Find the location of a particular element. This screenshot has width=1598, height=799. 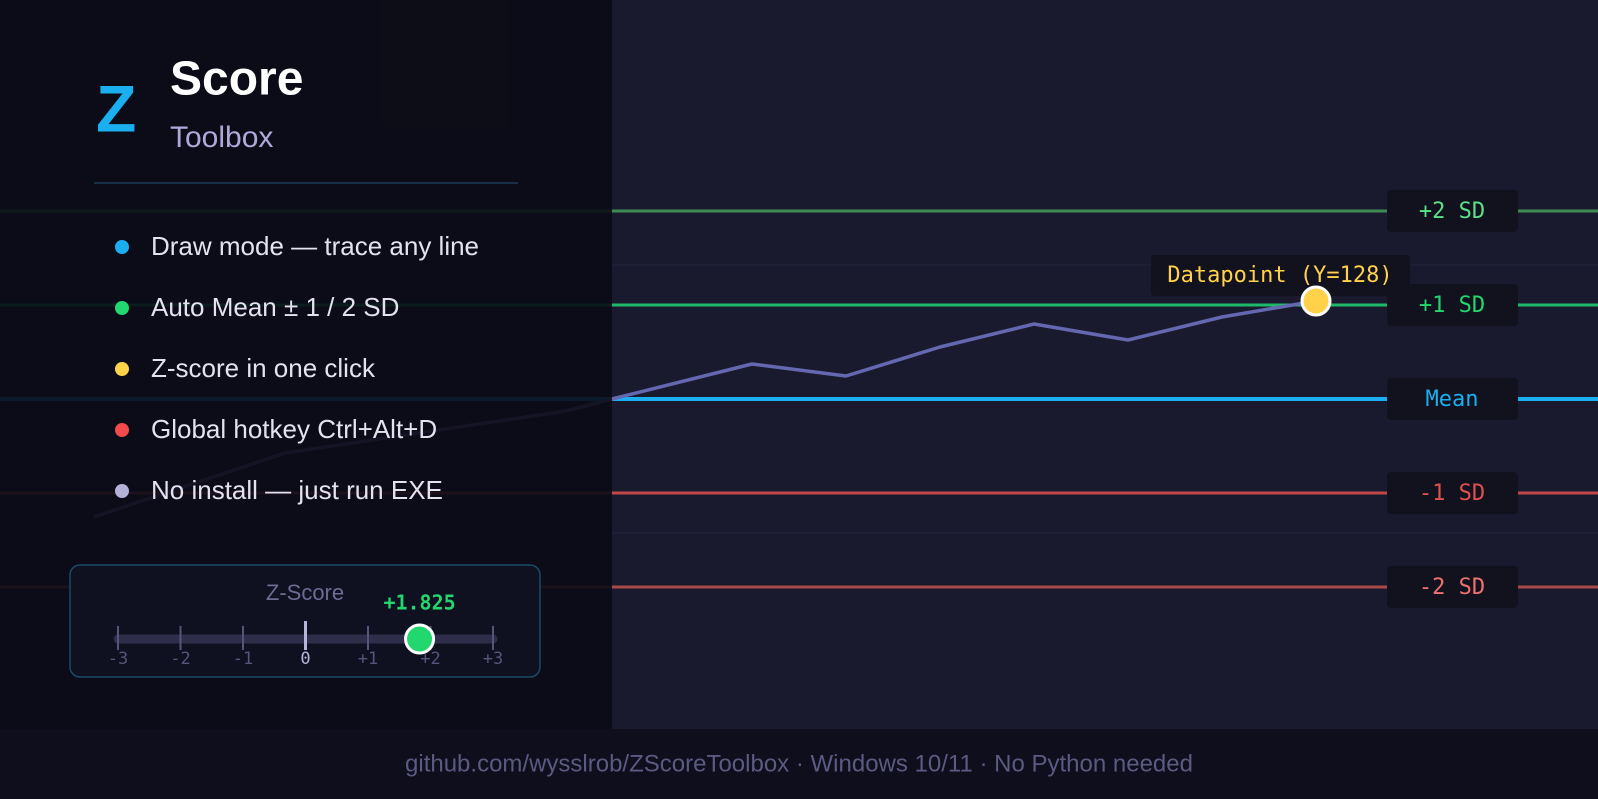

slider-tick-label: 0 is located at coordinates (305, 659).